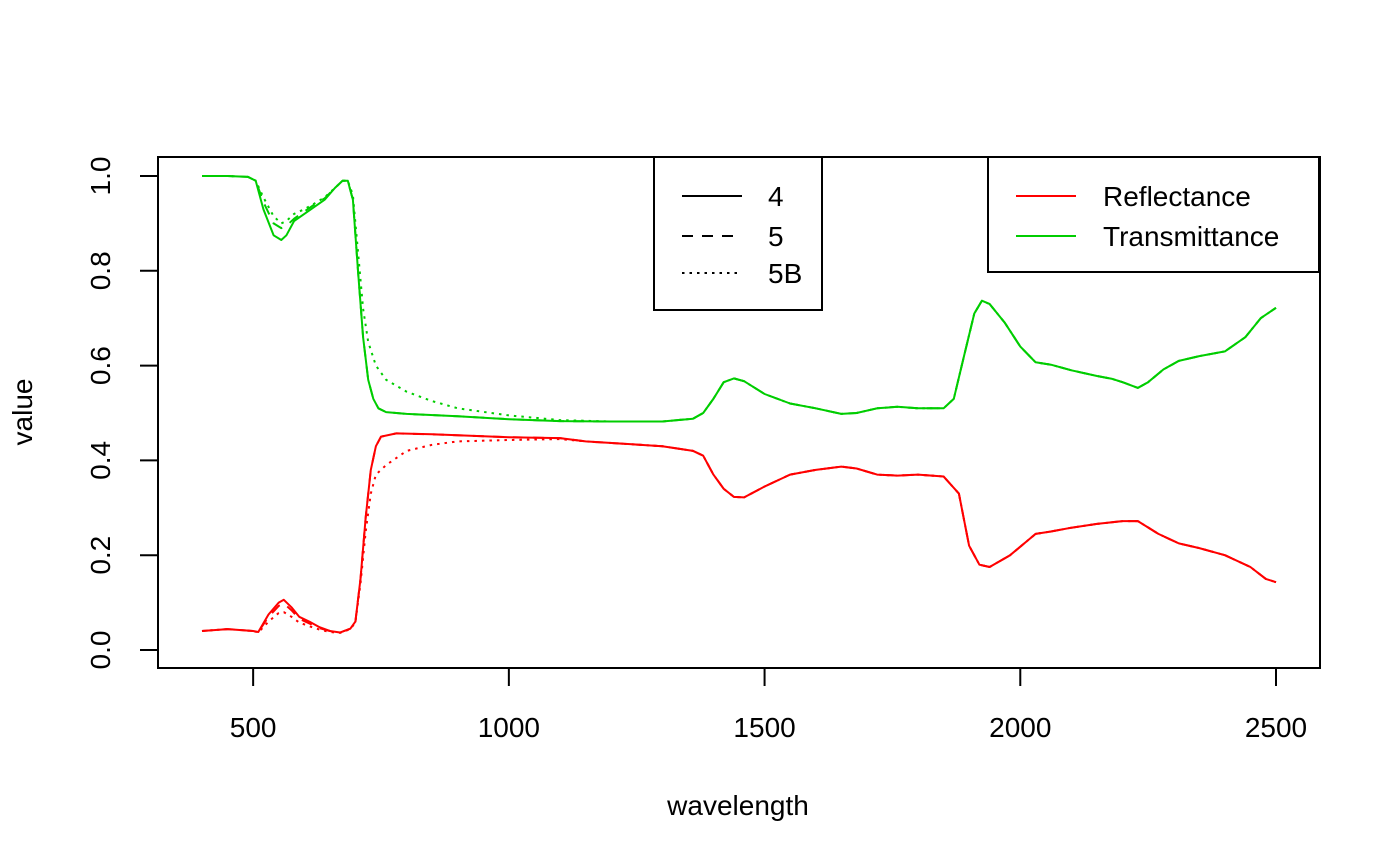  I want to click on legend-label-5b: 5B, so click(785, 273).